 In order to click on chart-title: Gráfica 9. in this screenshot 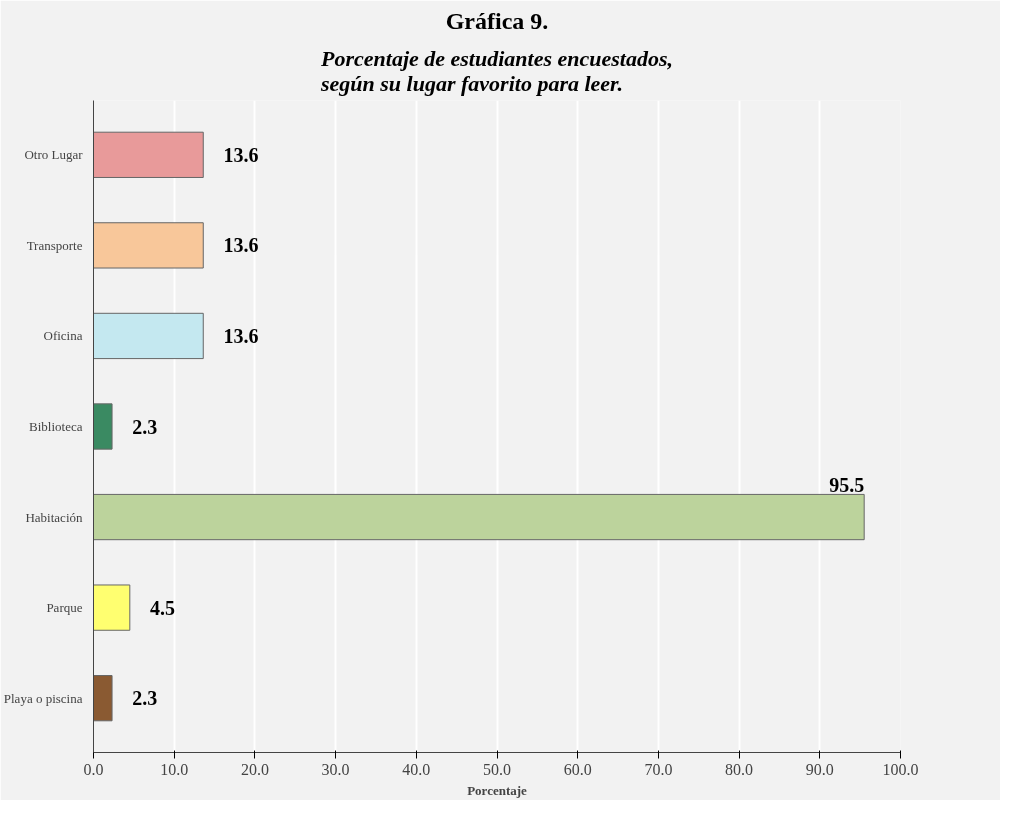, I will do `click(497, 20)`.